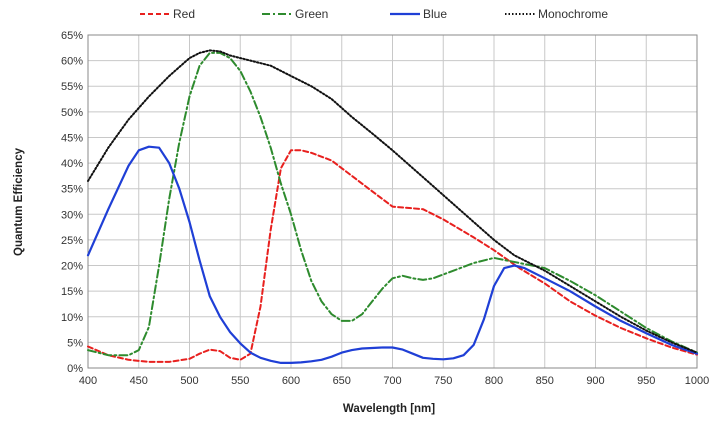  What do you see at coordinates (342, 381) in the screenshot?
I see `x-tick-label: 650` at bounding box center [342, 381].